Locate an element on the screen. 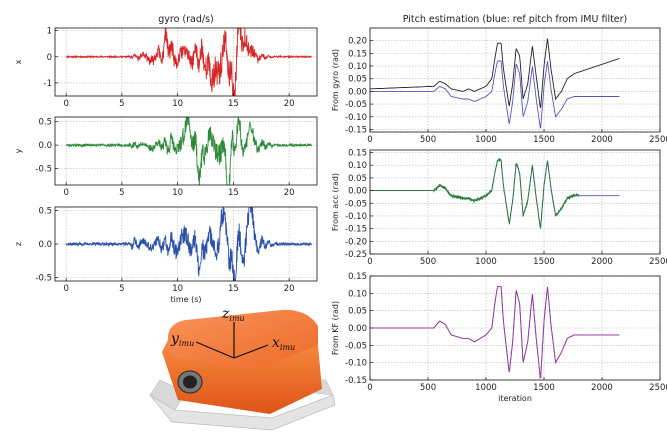 This screenshot has width=667, height=440. y-axis-label: z is located at coordinates (18, 244).